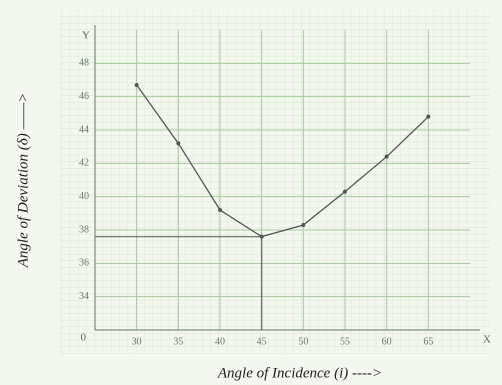 This screenshot has height=385, width=502. I want to click on x-axis-letter: X, so click(487, 340).